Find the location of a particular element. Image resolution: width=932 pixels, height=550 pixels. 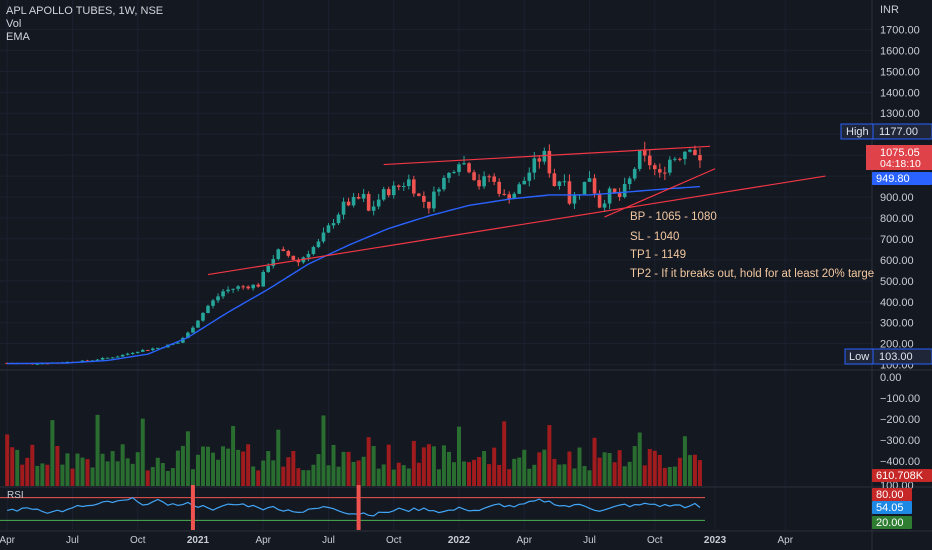

symbol-title: APL APOLLO TUBES, 1W, NSE is located at coordinates (85, 11).